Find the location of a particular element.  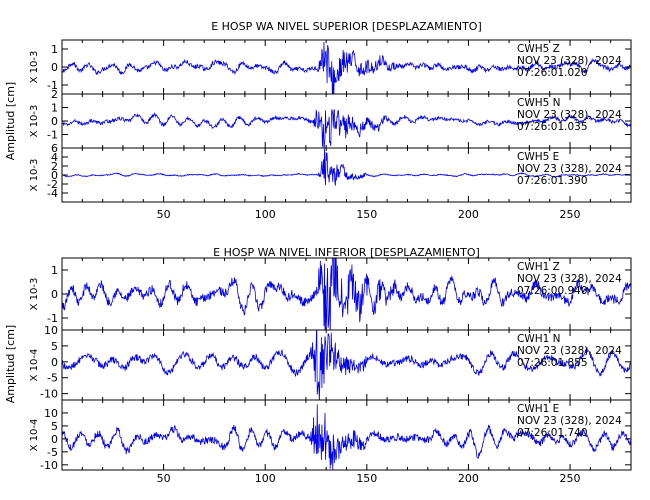

station-label: CWH5 N is located at coordinates (538, 103).